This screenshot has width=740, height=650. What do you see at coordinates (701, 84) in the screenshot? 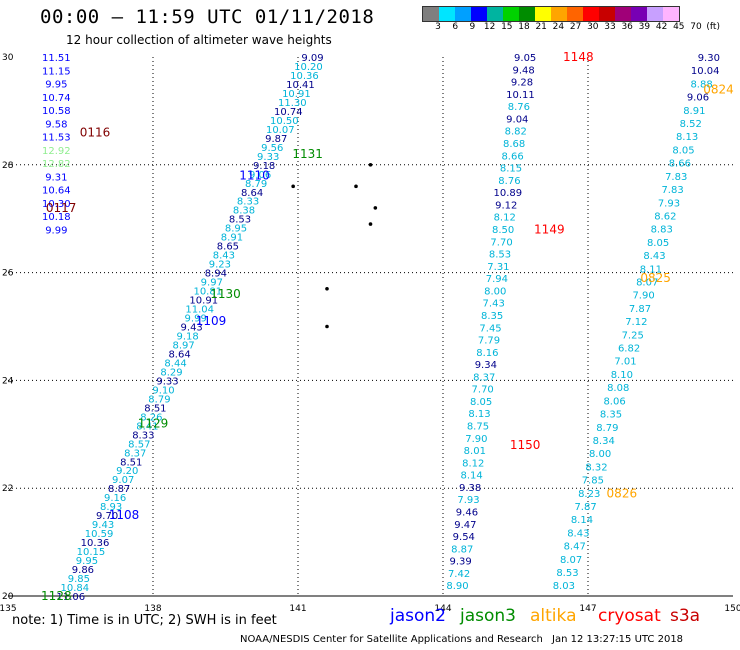
I see `wave-value: 8.88` at bounding box center [701, 84].